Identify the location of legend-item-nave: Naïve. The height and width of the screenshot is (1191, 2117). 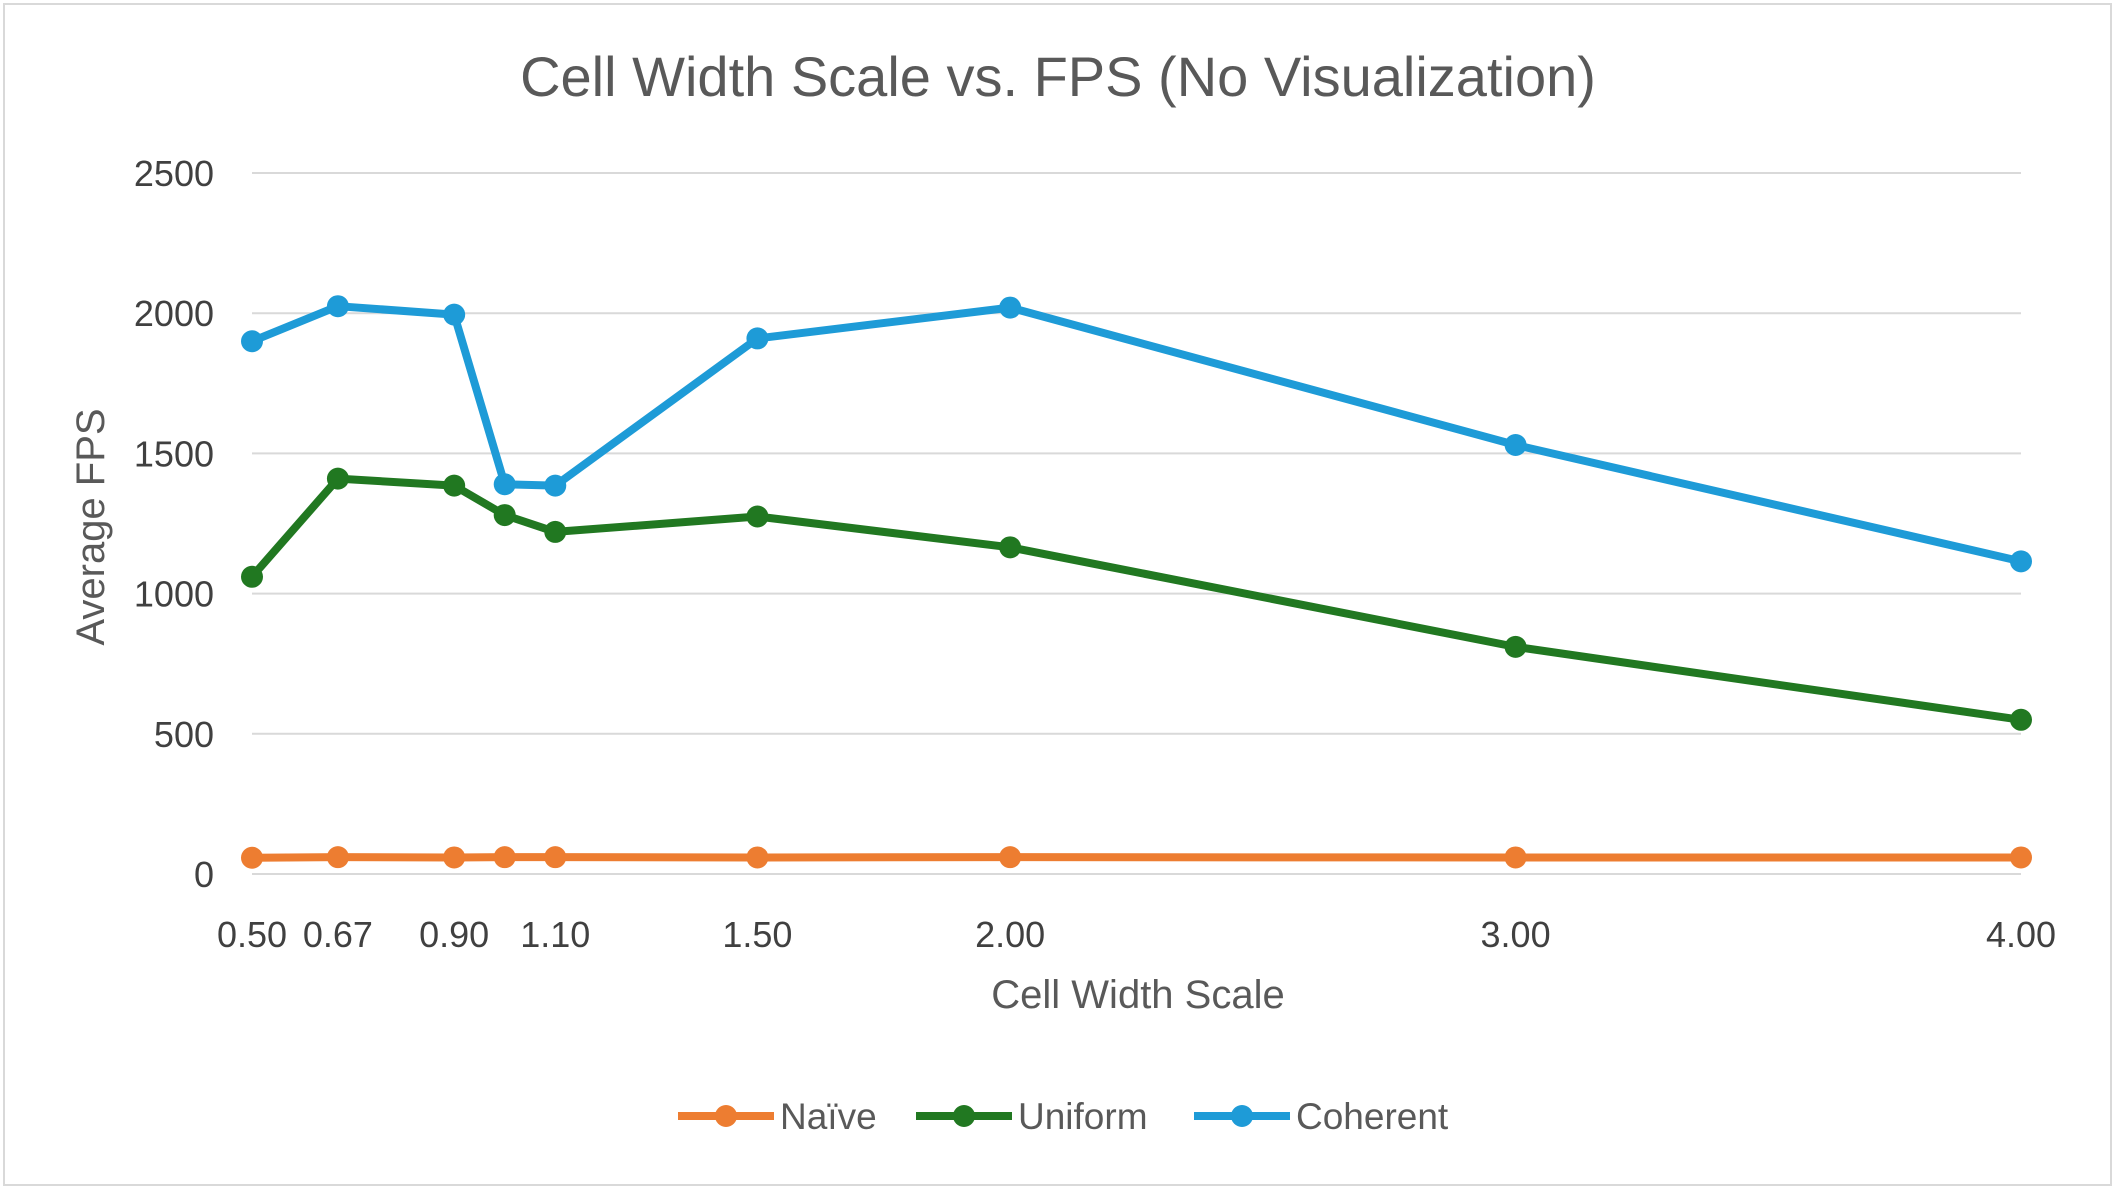
(777, 1116).